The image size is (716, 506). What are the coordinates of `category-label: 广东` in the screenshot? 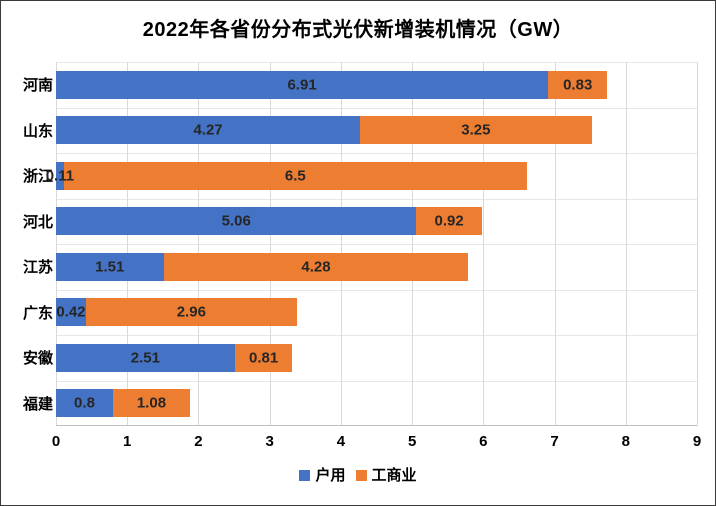 It's located at (37, 313).